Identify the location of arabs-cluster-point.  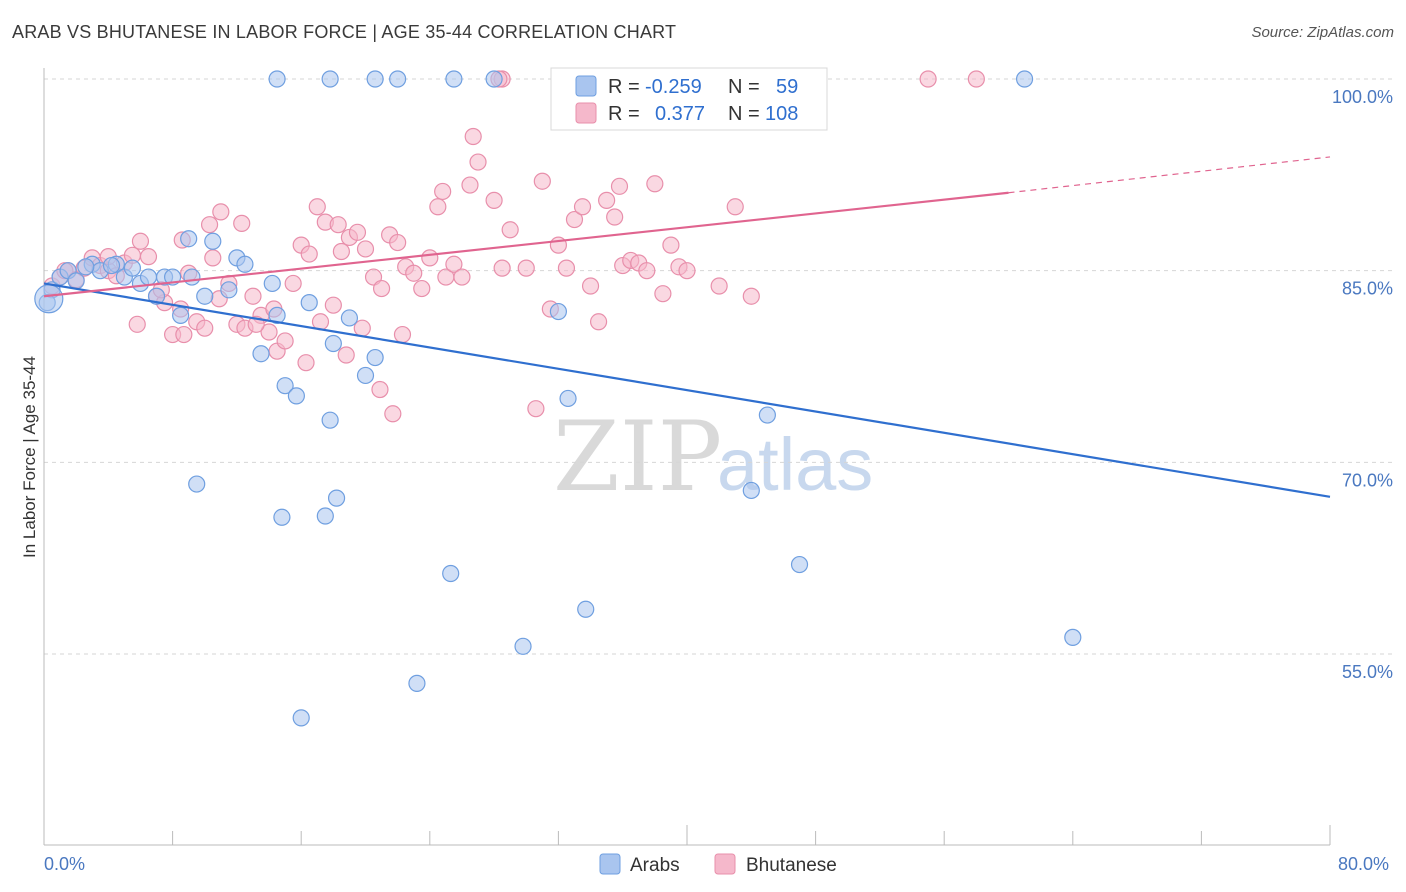
(49, 299).